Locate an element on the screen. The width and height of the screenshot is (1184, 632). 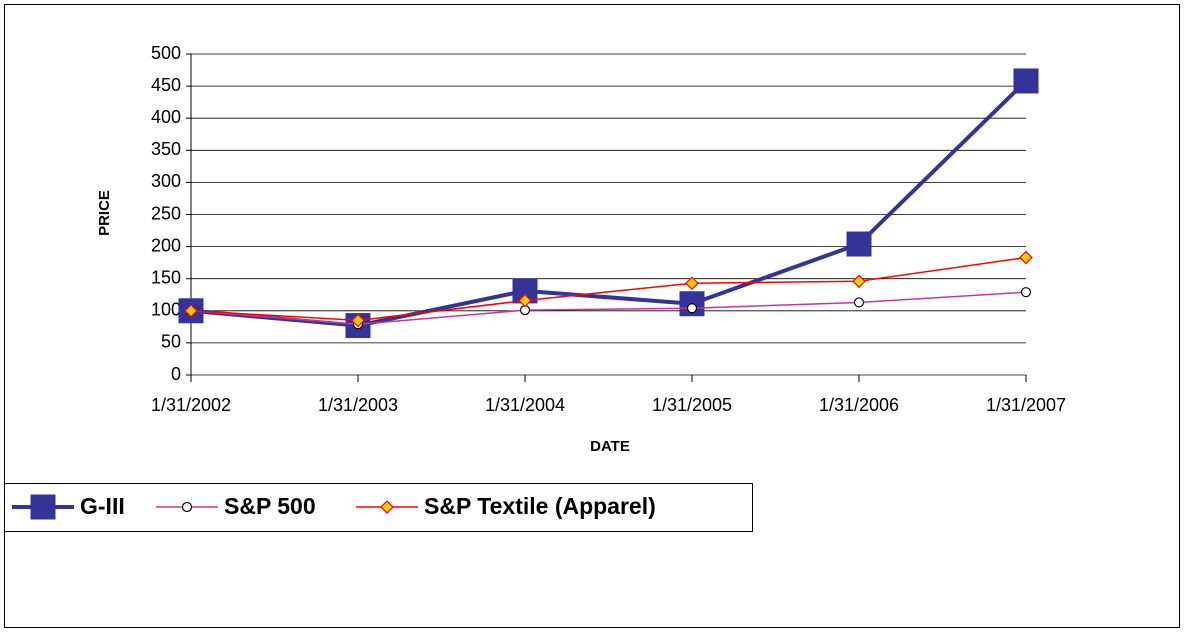
y-tick-label: 100 is located at coordinates (166, 310).